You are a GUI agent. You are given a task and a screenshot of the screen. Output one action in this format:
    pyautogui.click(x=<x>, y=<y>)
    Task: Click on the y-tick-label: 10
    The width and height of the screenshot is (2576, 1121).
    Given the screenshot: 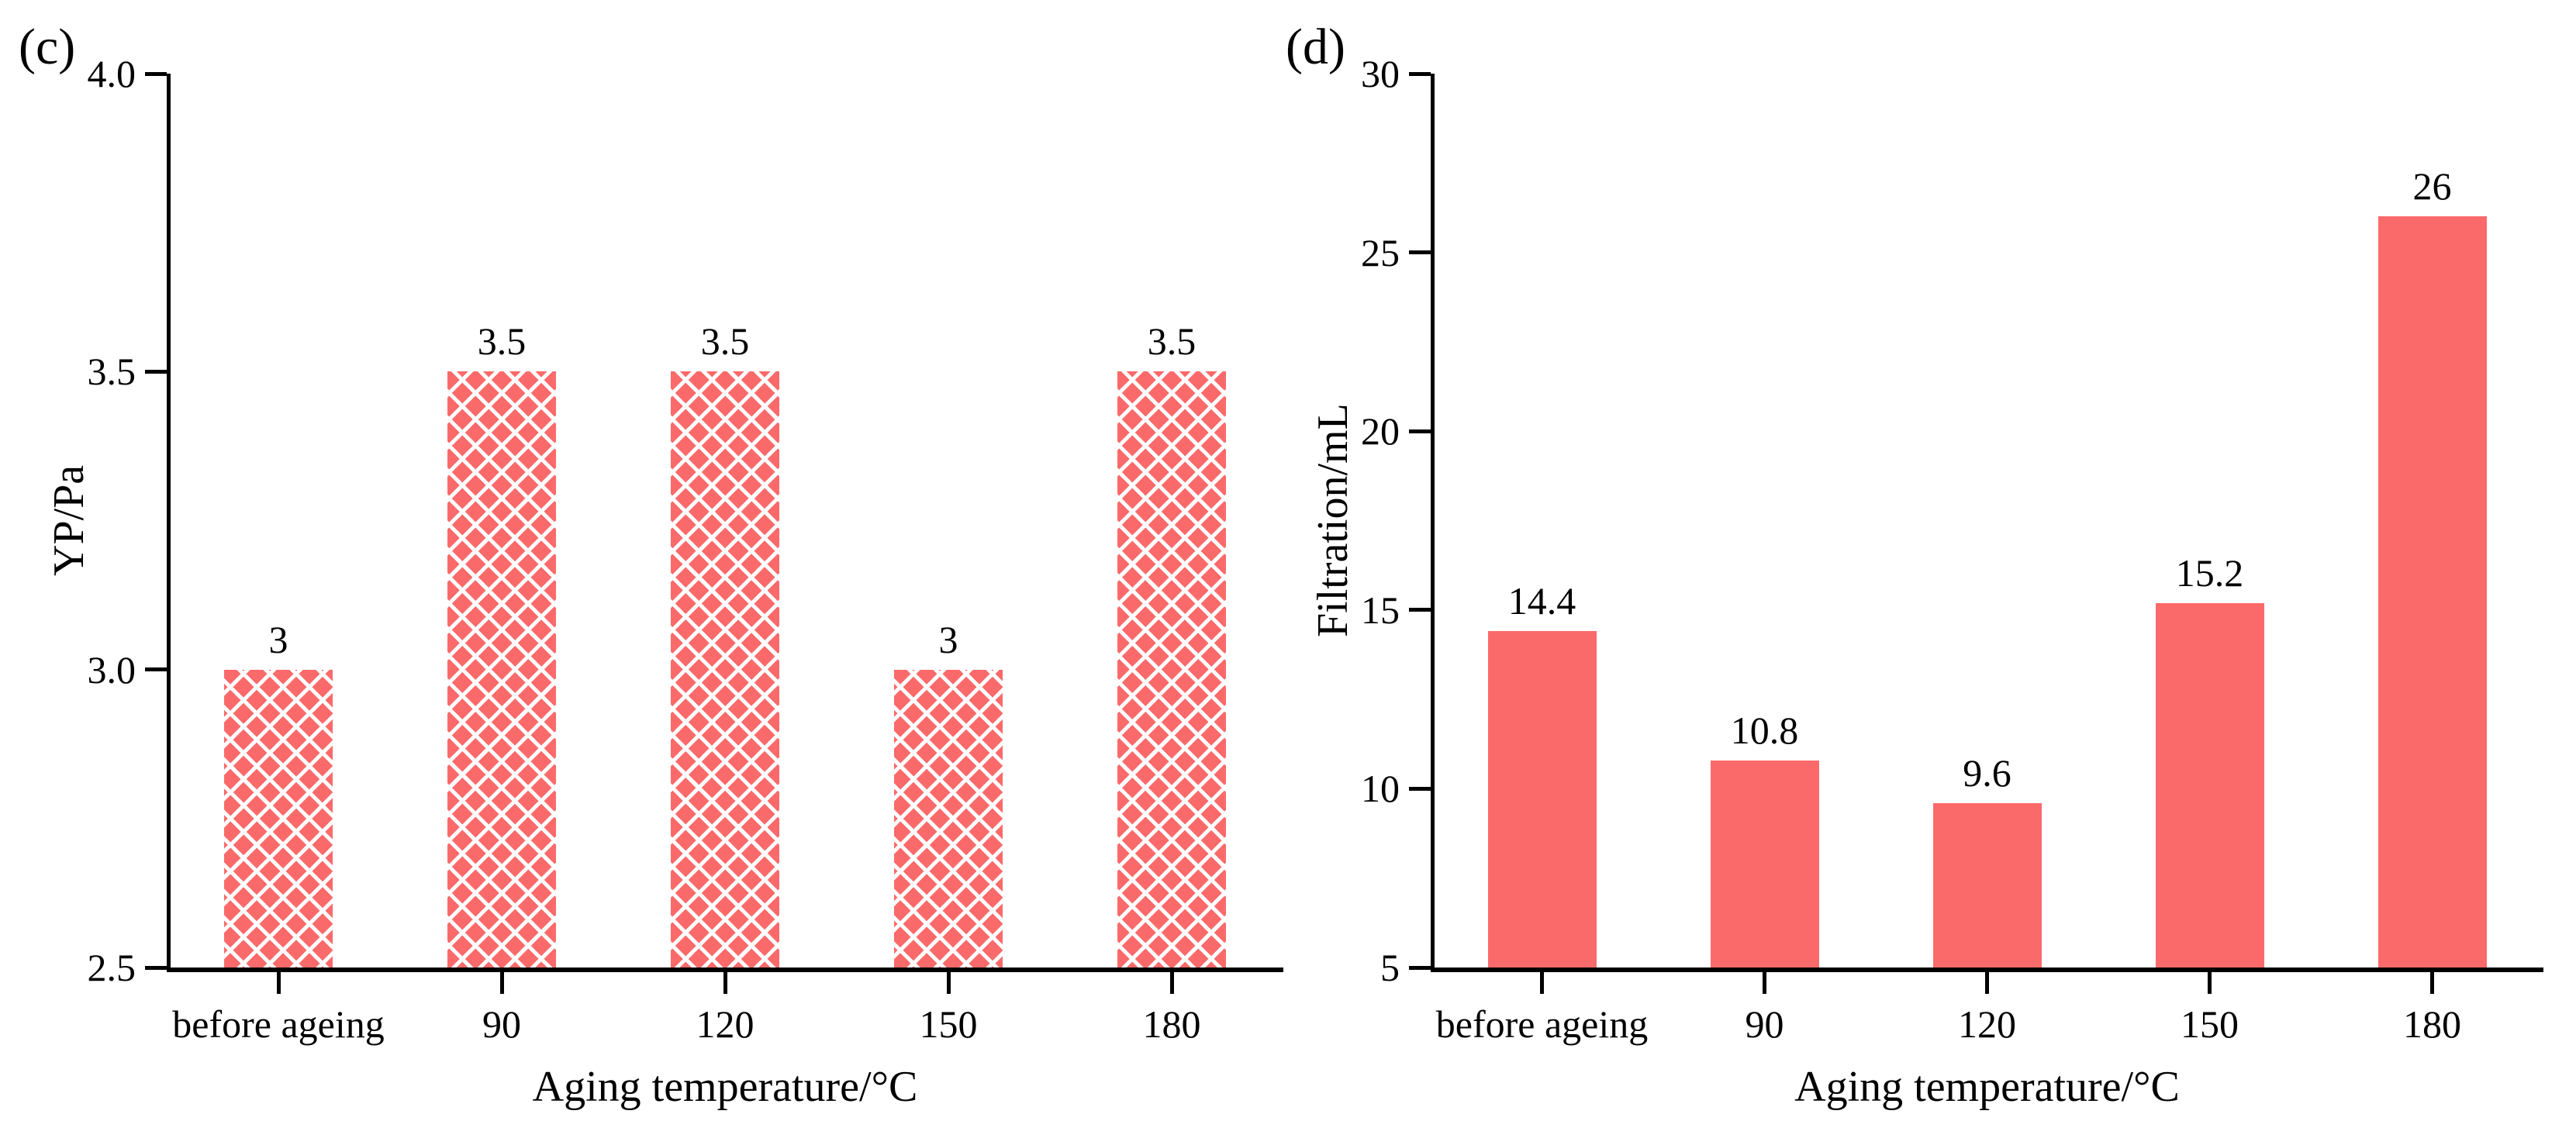 What is the action you would take?
    pyautogui.click(x=1380, y=789)
    